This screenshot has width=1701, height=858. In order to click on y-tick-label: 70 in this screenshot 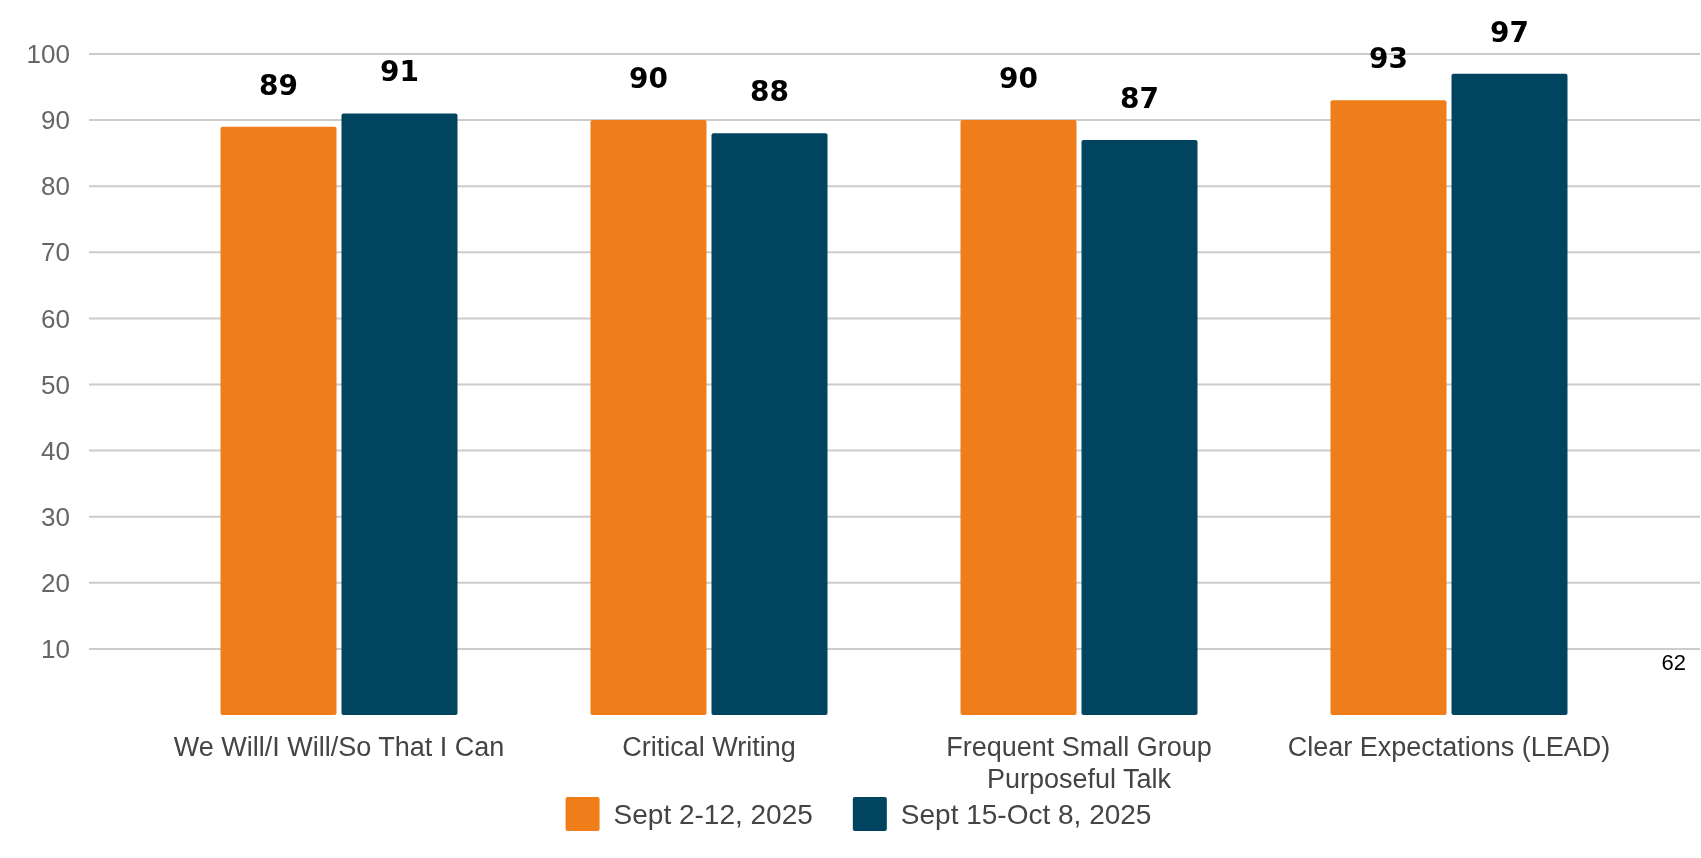, I will do `click(55, 252)`.